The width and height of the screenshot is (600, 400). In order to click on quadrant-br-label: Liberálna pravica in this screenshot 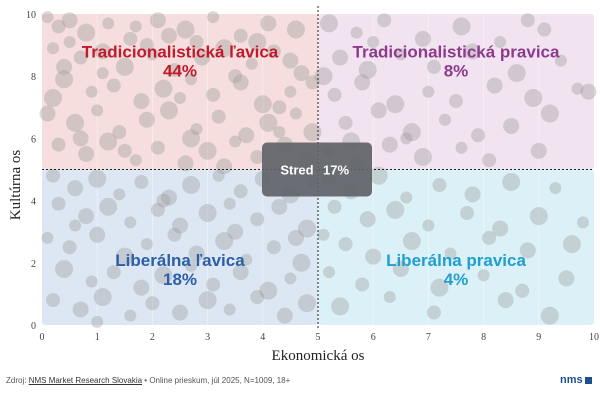, I will do `click(456, 260)`.